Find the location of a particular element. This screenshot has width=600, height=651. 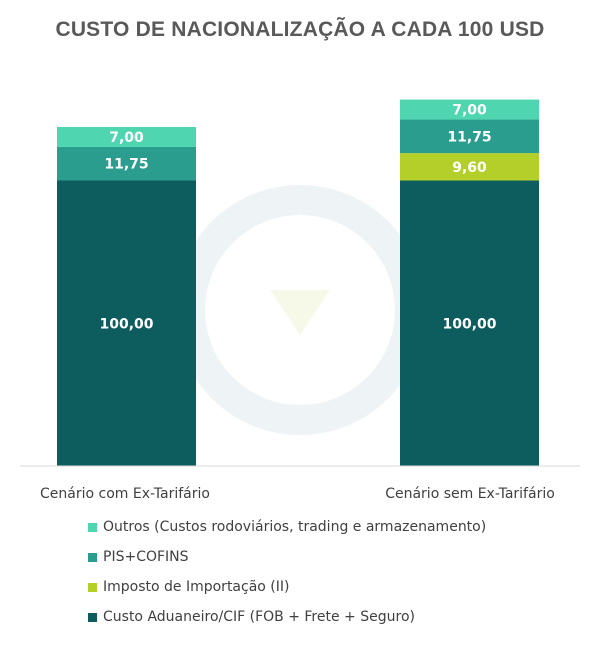

legend-label: Imposto de Importação (II) is located at coordinates (196, 587).